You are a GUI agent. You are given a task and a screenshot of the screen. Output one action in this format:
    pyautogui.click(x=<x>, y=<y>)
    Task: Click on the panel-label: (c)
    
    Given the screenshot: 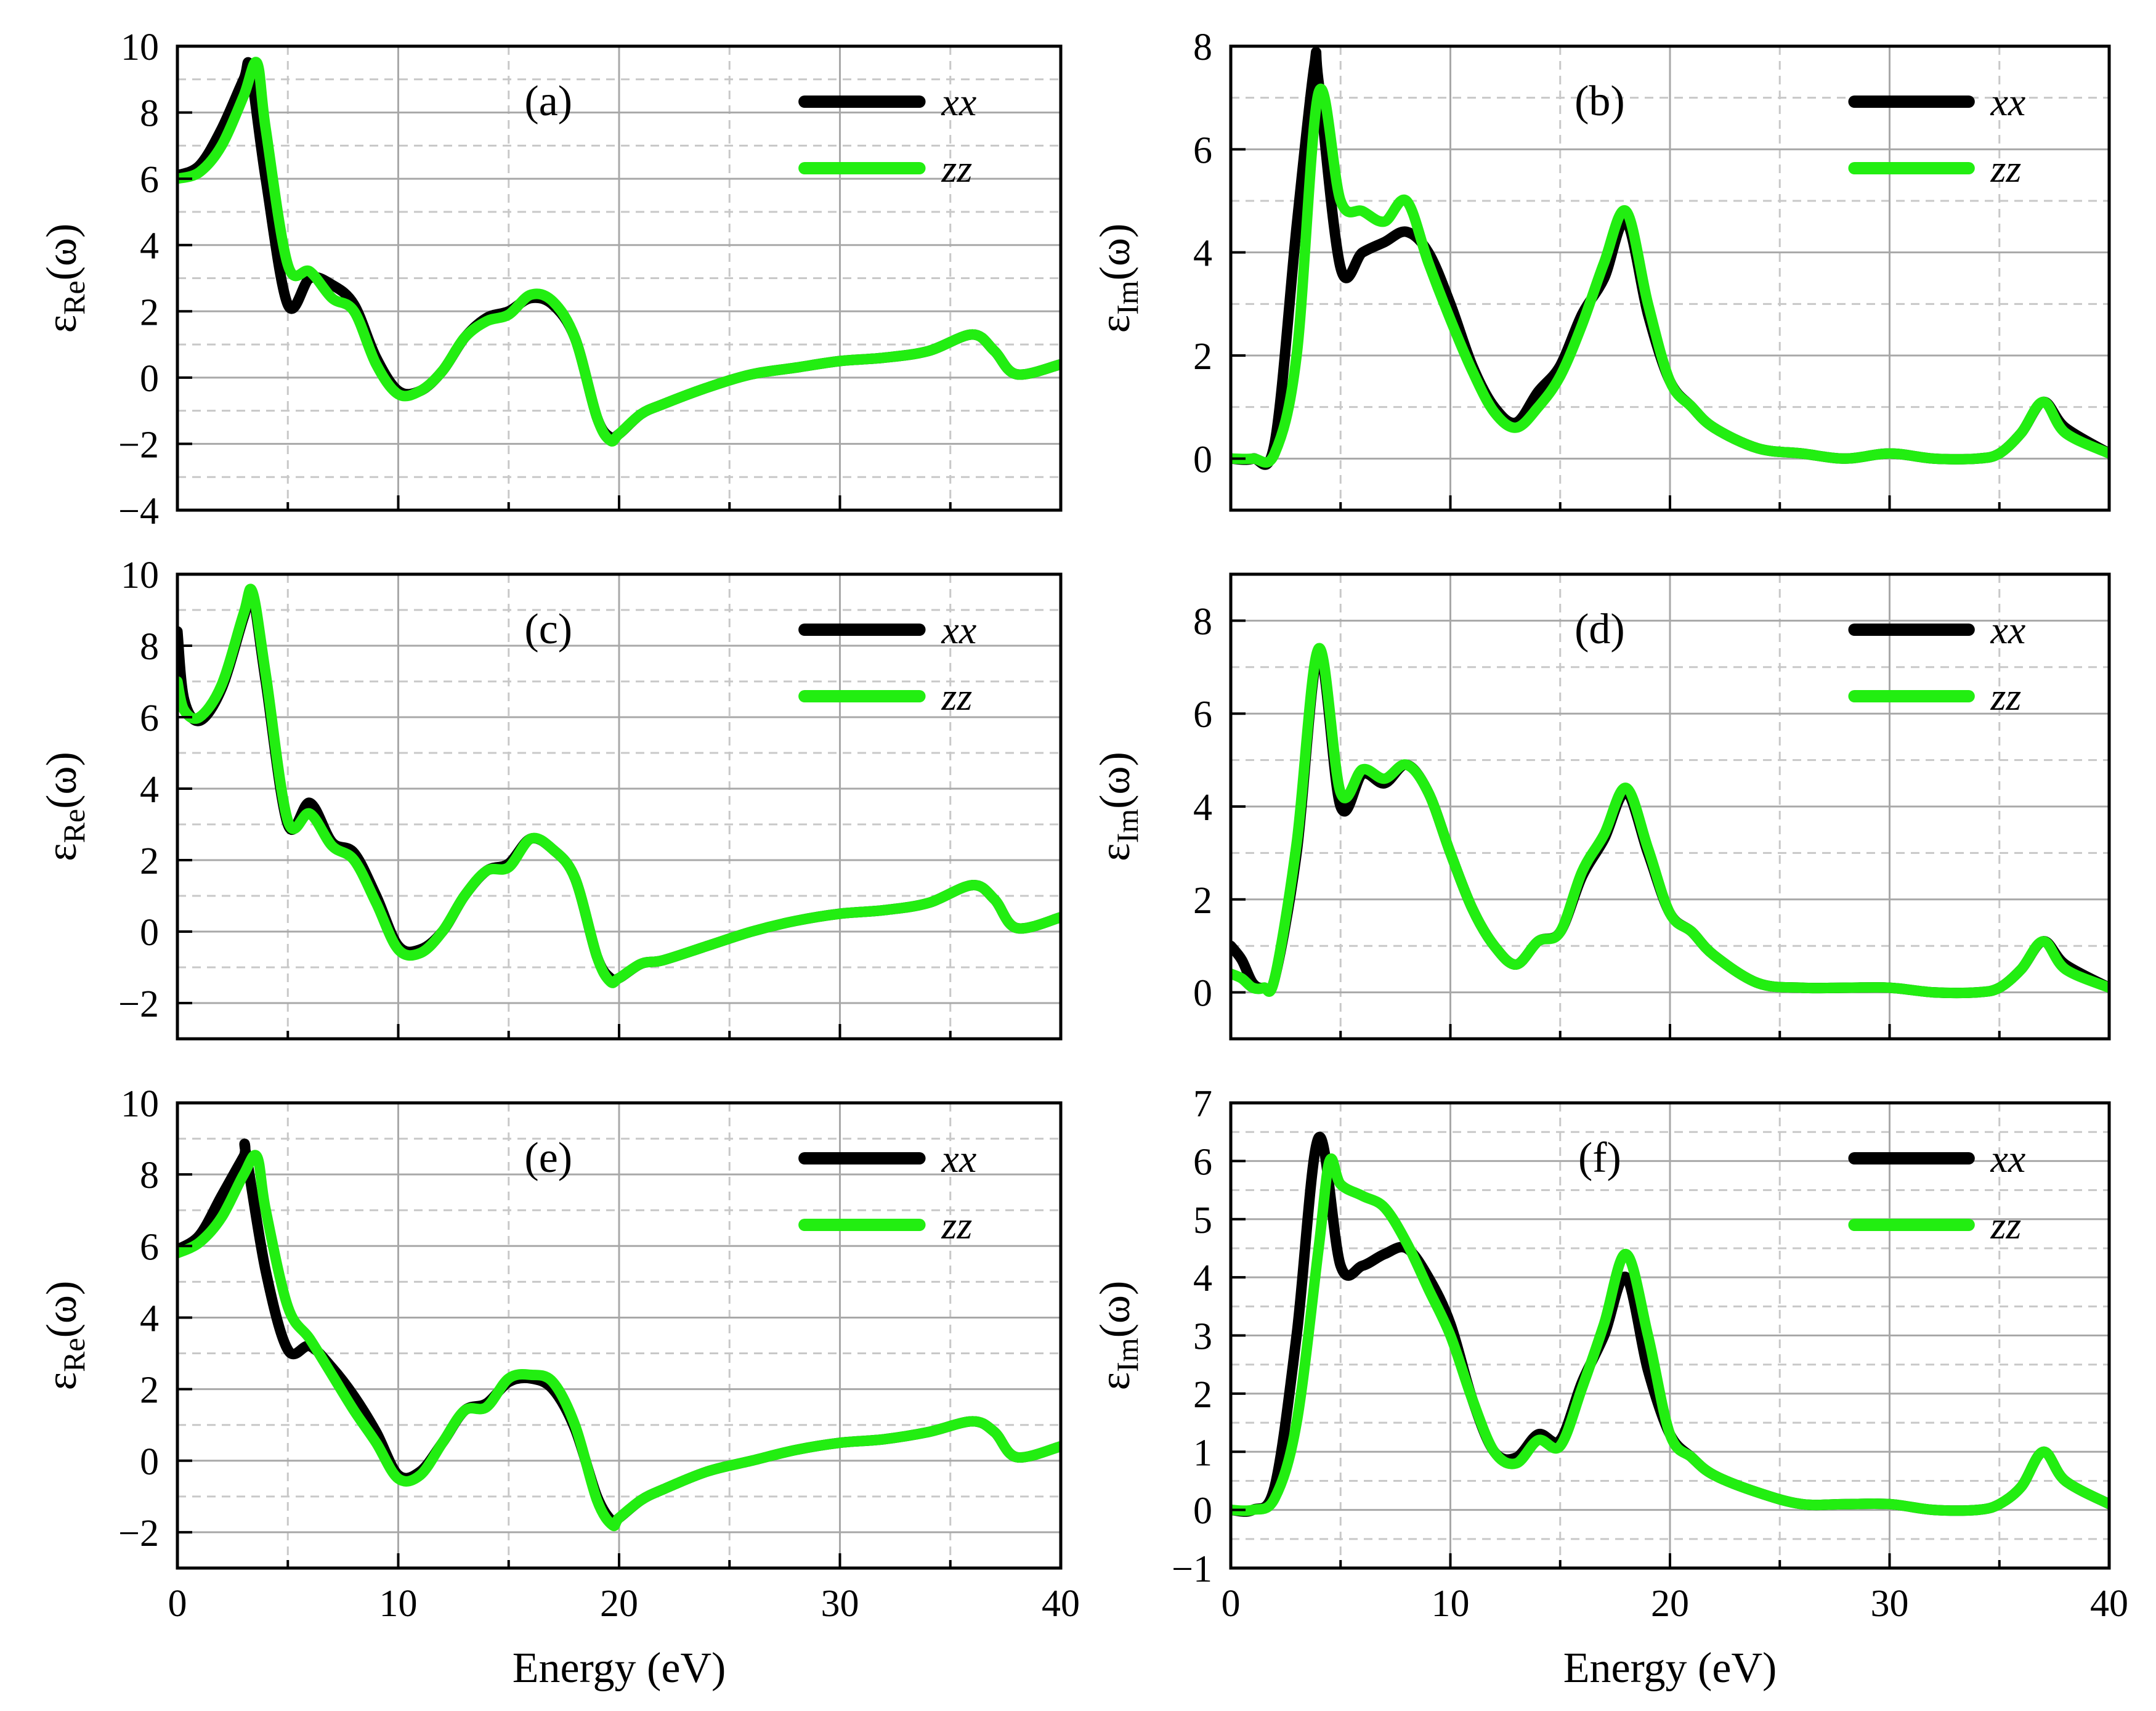 What is the action you would take?
    pyautogui.click(x=548, y=629)
    